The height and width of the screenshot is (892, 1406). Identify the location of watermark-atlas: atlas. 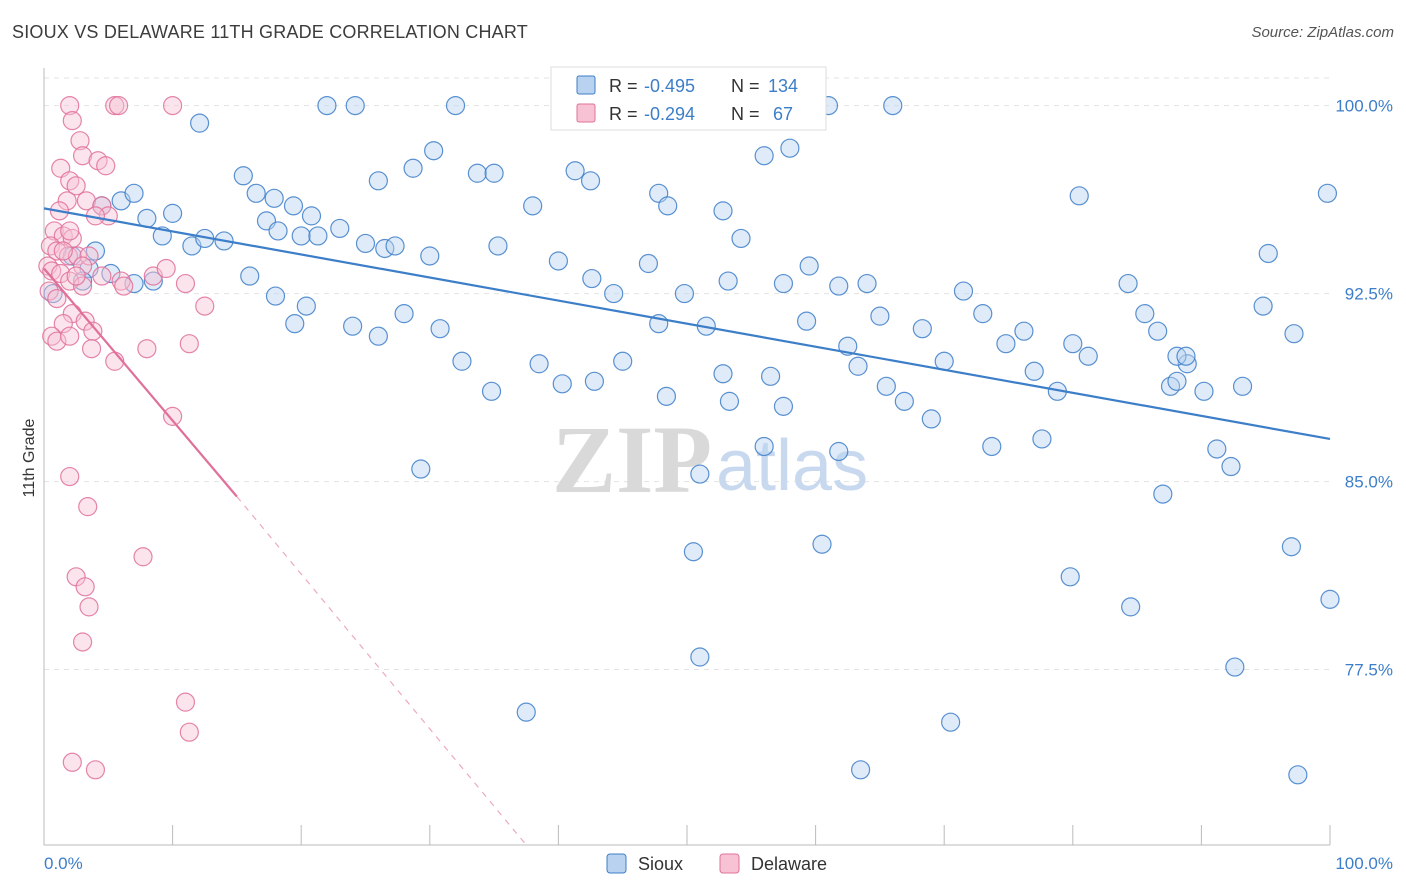
(792, 466).